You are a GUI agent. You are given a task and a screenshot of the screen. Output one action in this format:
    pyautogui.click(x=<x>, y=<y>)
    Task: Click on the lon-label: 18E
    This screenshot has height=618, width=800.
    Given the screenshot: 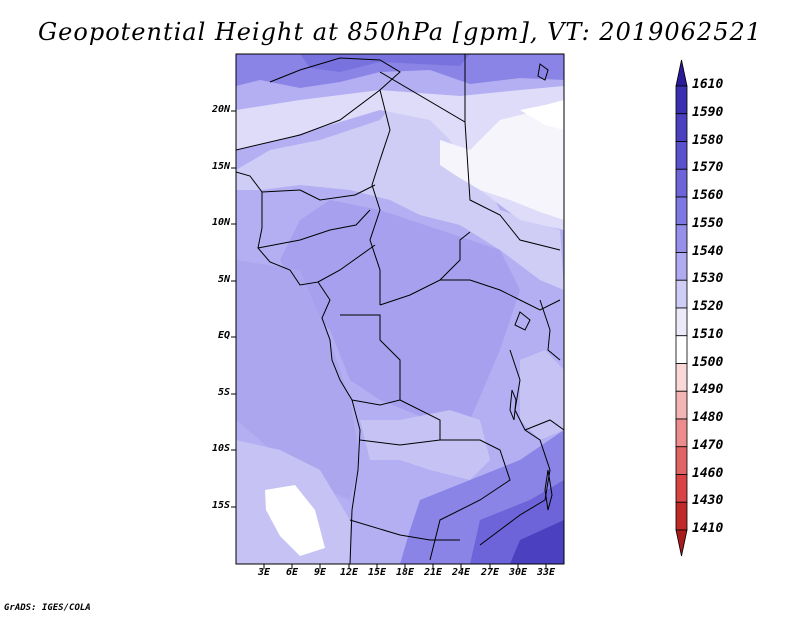 What is the action you would take?
    pyautogui.click(x=405, y=572)
    